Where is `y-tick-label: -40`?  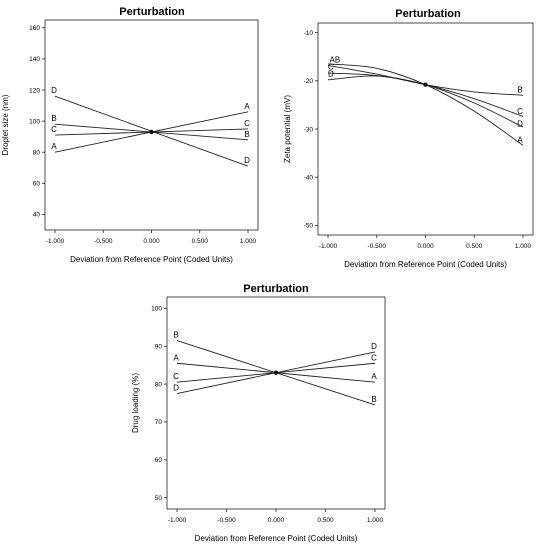
y-tick-label: -40 is located at coordinates (309, 177).